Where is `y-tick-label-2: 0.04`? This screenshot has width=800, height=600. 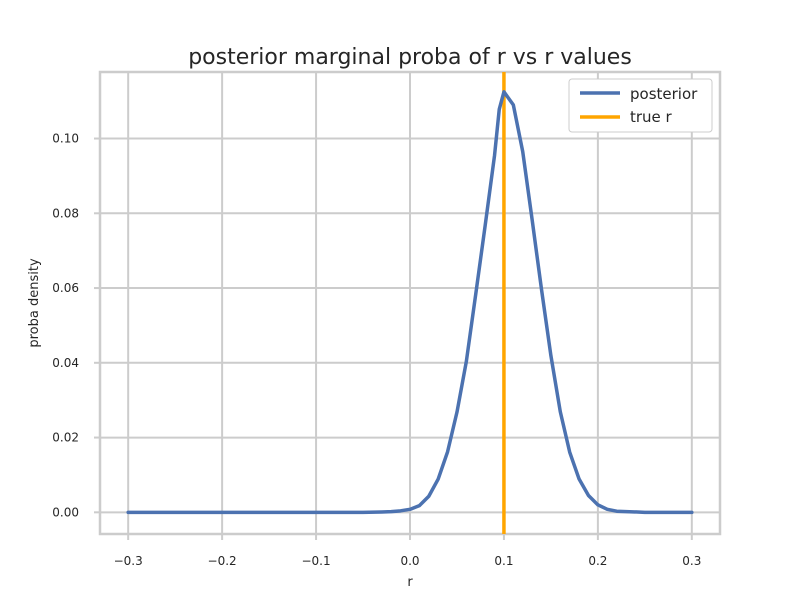
y-tick-label-2: 0.04 is located at coordinates (65, 363).